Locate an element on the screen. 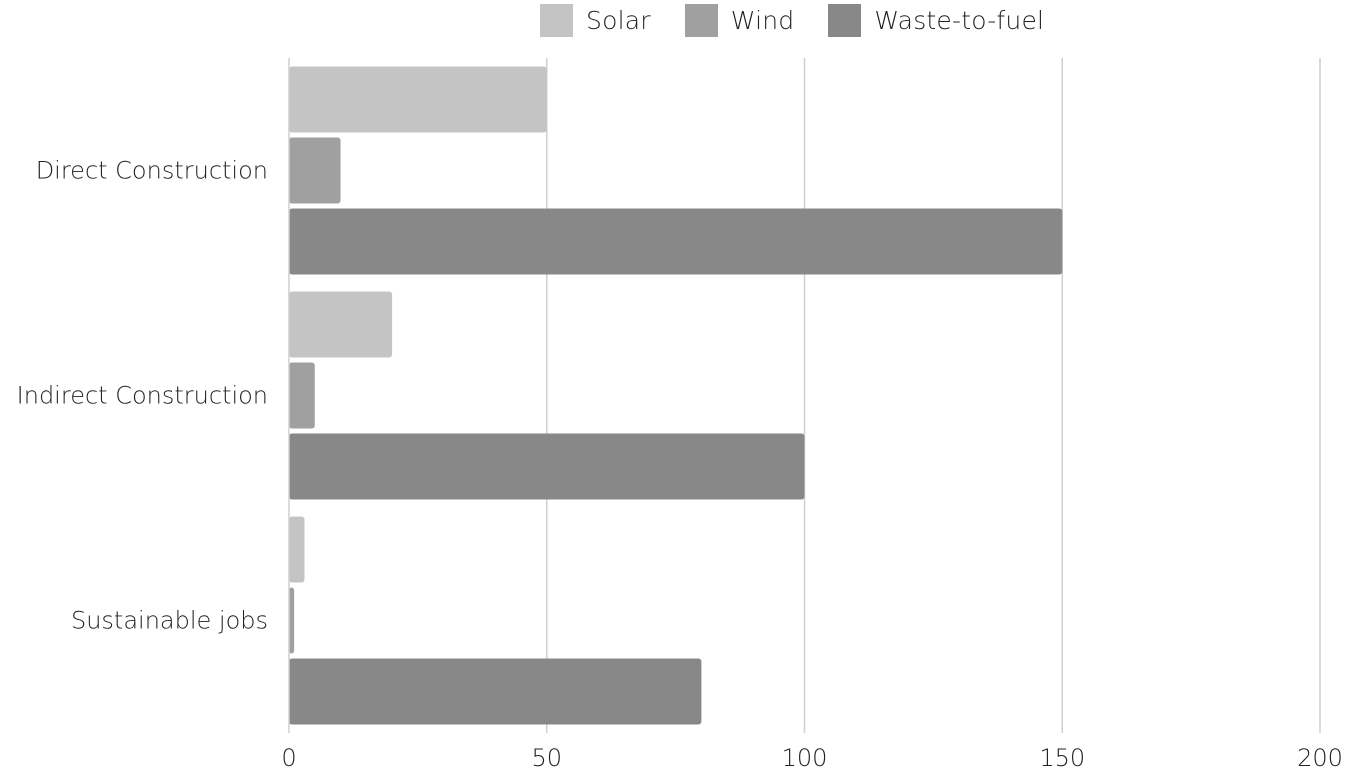 The width and height of the screenshot is (1351, 773). x-tick-label-100: 100 is located at coordinates (805, 758).